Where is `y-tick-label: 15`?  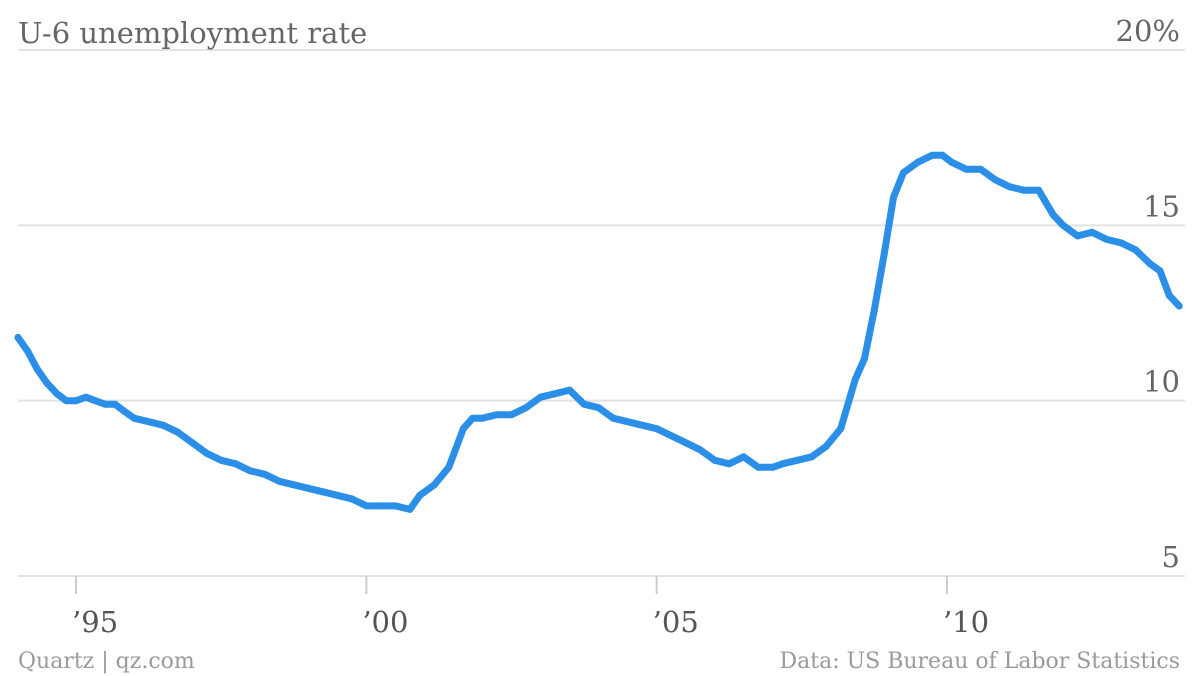 y-tick-label: 15 is located at coordinates (1161, 206).